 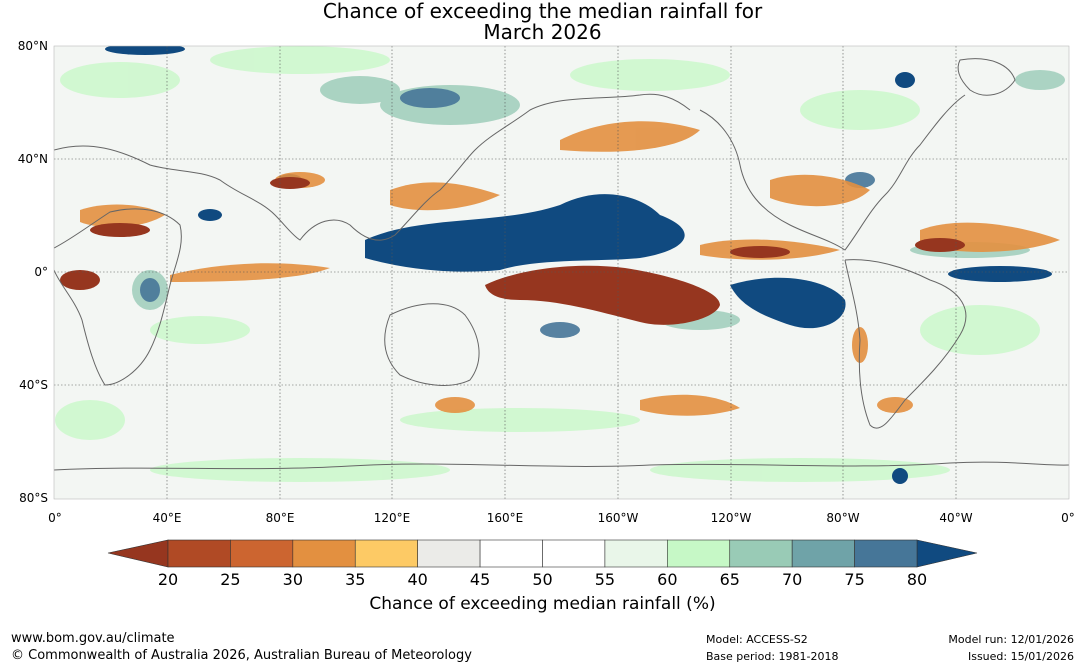 I want to click on south-america-coastline, so click(x=905, y=344).